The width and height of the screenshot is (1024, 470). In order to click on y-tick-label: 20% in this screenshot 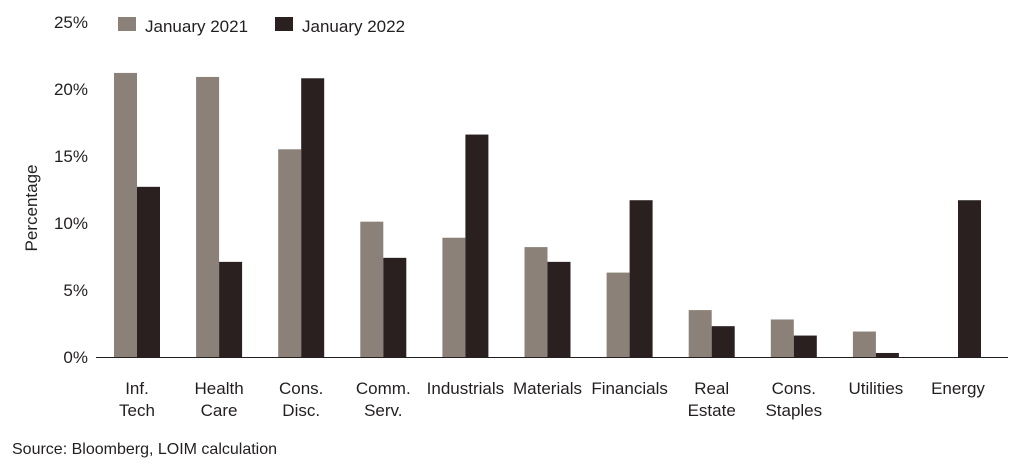, I will do `click(71, 89)`.